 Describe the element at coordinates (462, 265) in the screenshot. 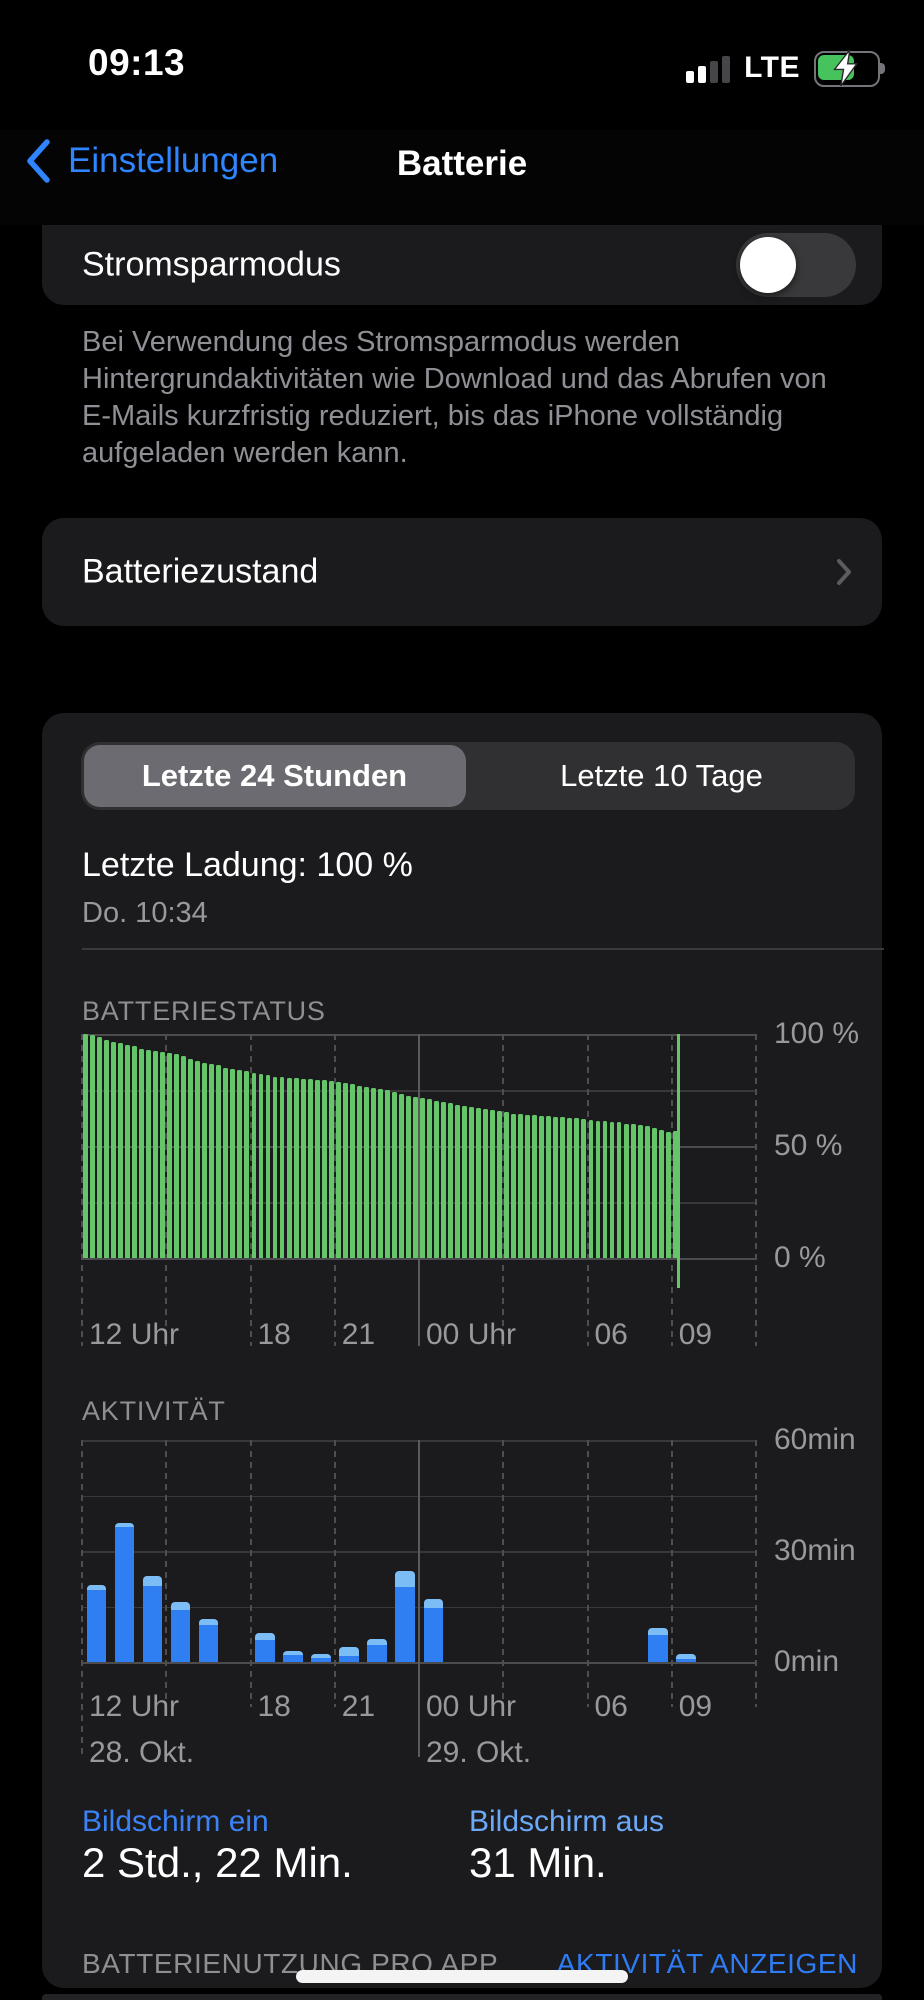

I see `low-power-mode-row: Stromsparmodus` at that location.